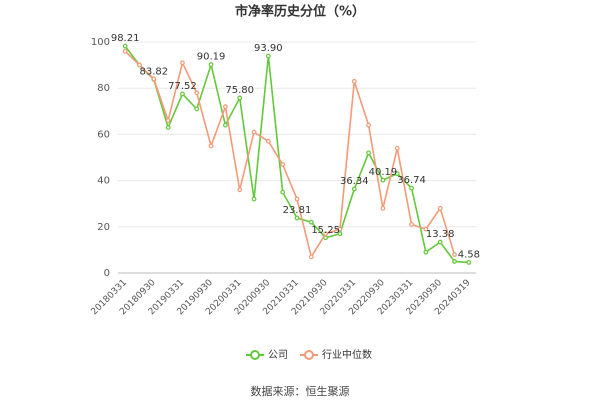 The height and width of the screenshot is (405, 600). I want to click on data-label: 36.34, so click(354, 181).